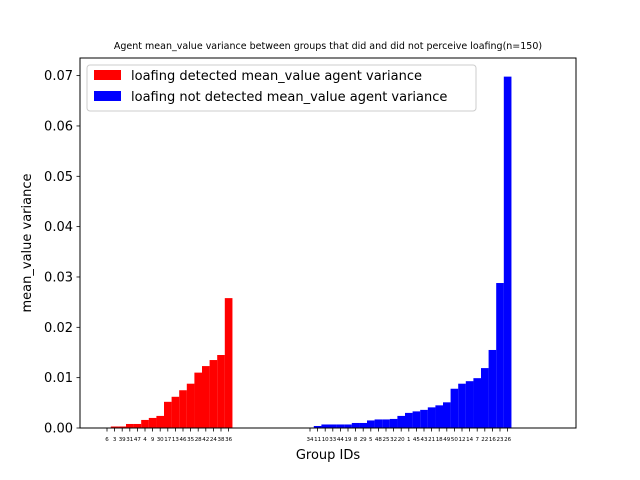 This screenshot has height=480, width=640. I want to click on y-tick-label: 0.07, so click(58, 76).